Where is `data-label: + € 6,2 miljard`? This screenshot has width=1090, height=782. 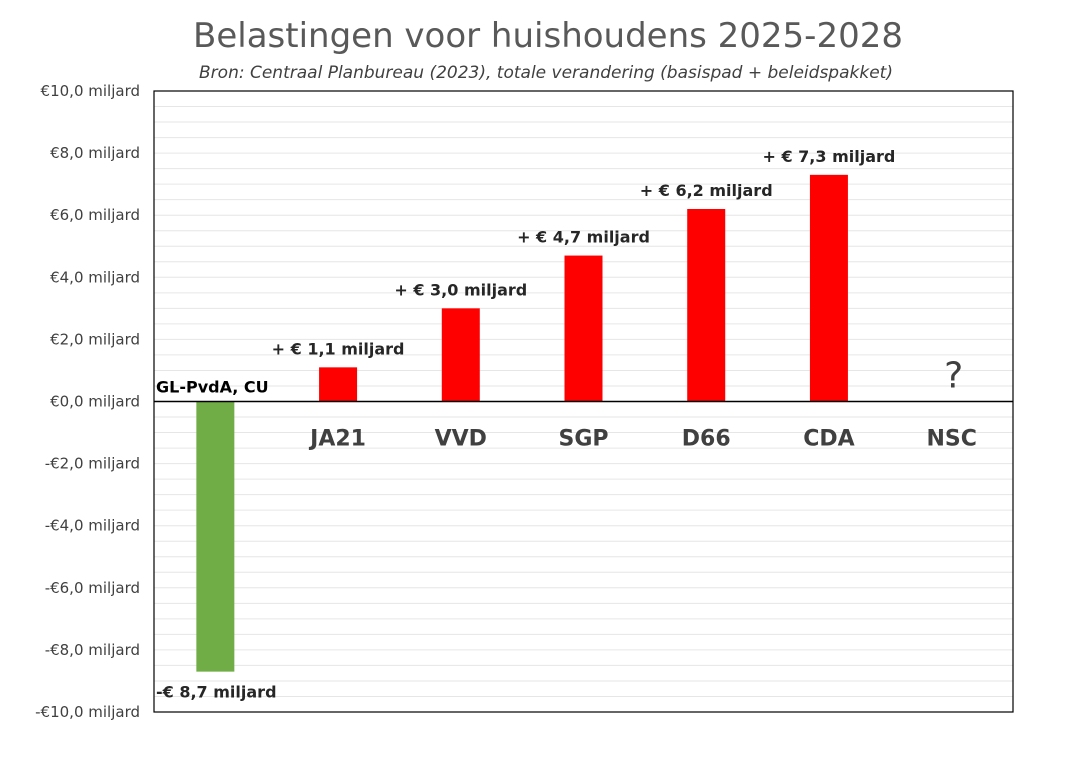 data-label: + € 6,2 miljard is located at coordinates (706, 190).